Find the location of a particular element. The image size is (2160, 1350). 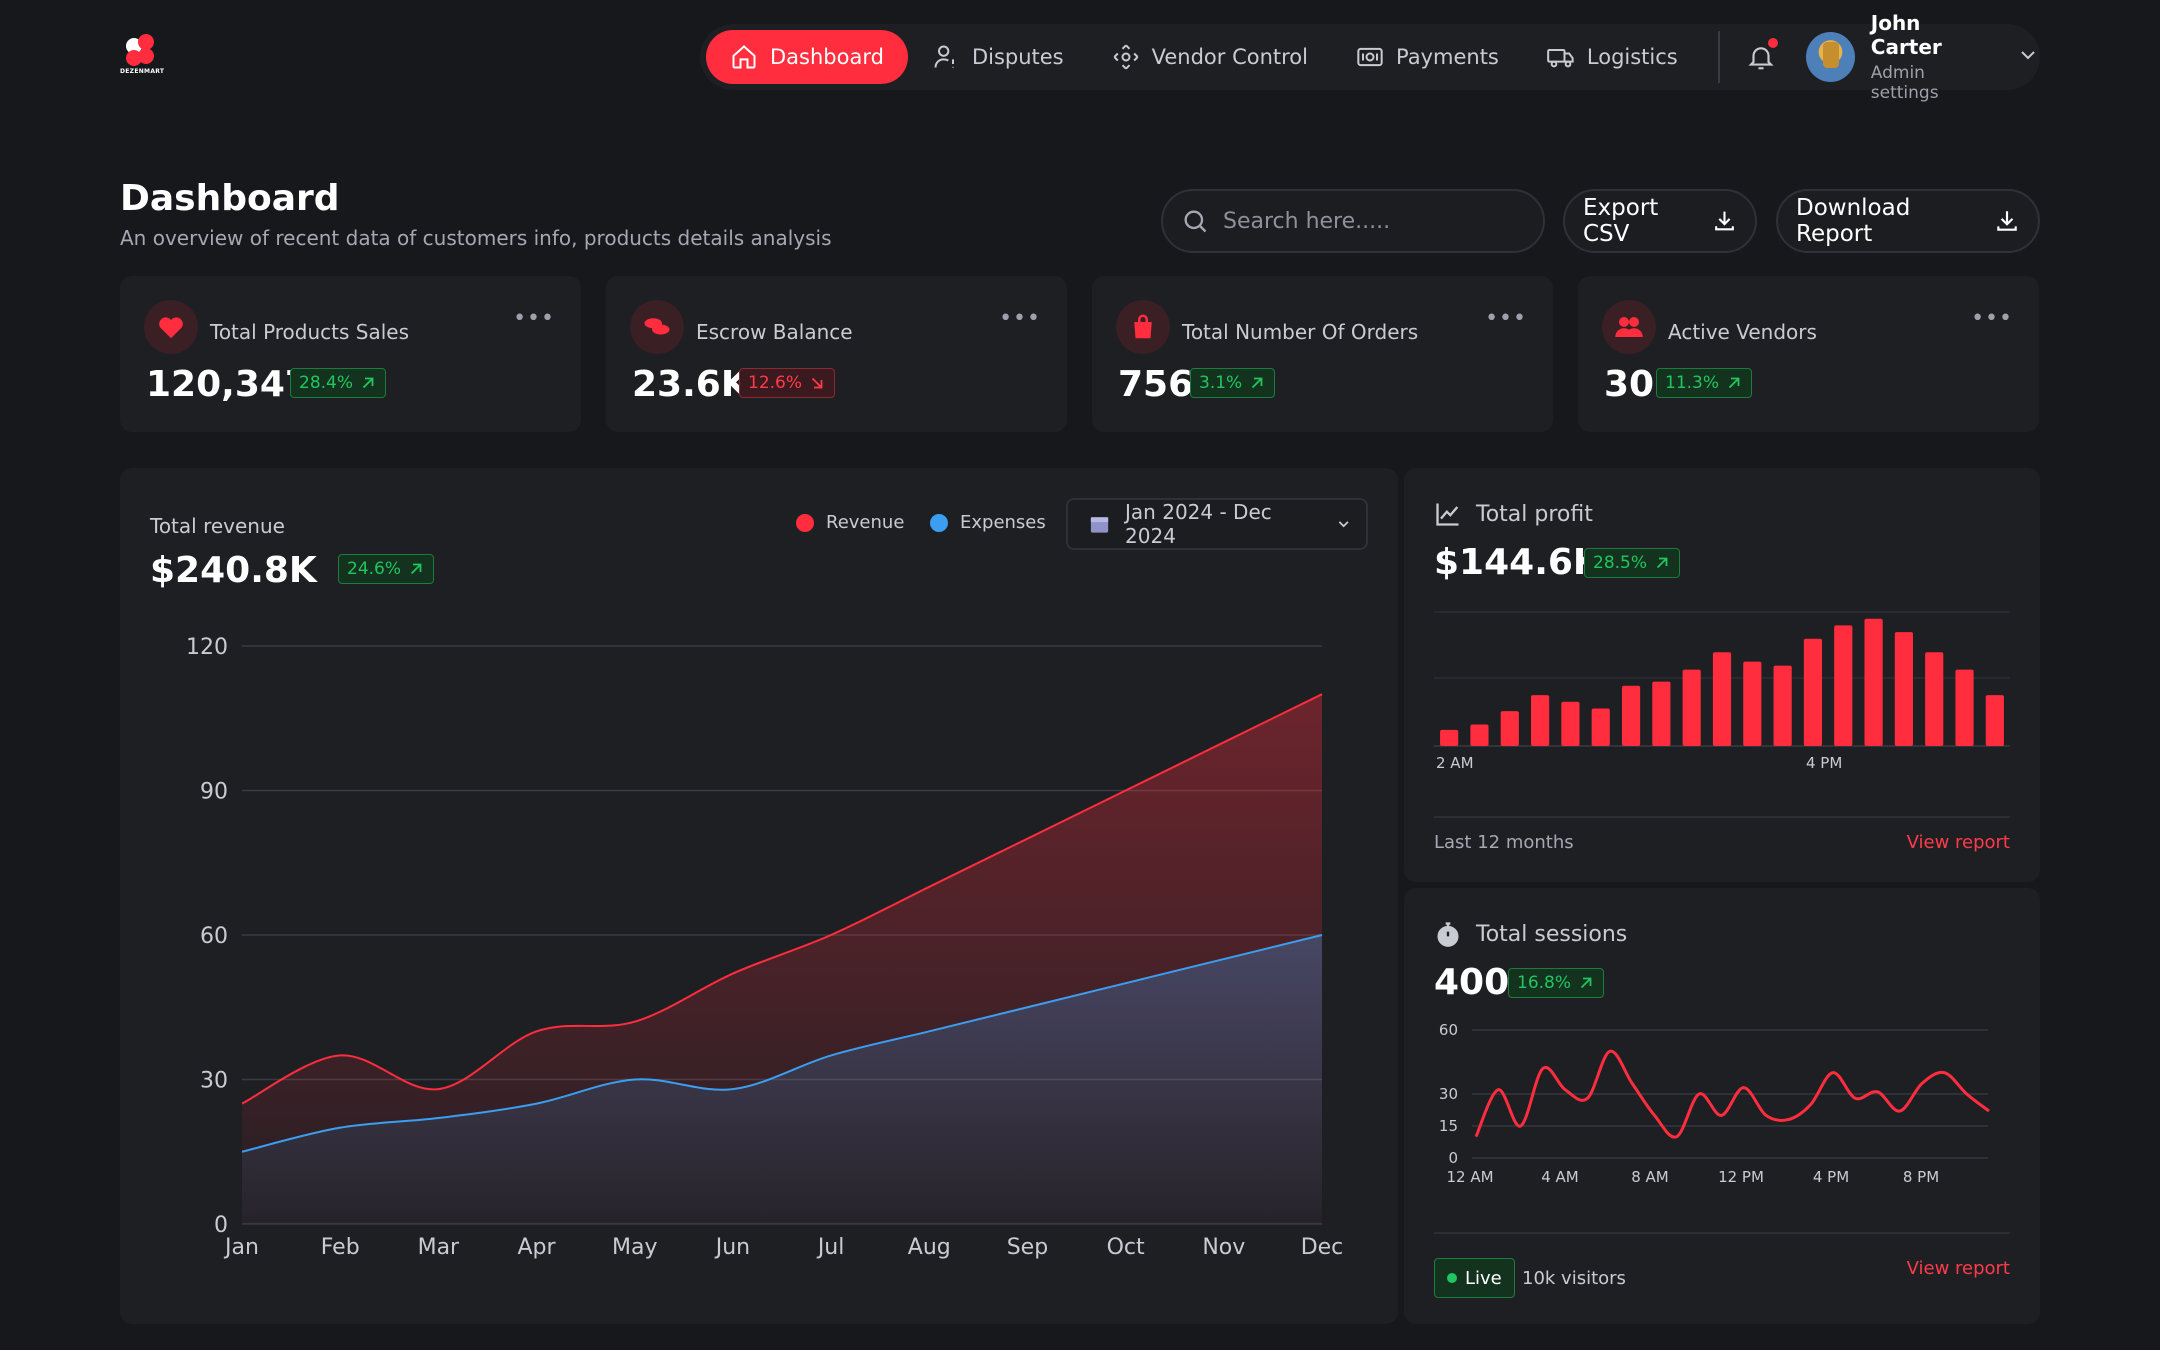

nav-payments-label: Payments is located at coordinates (1447, 57).